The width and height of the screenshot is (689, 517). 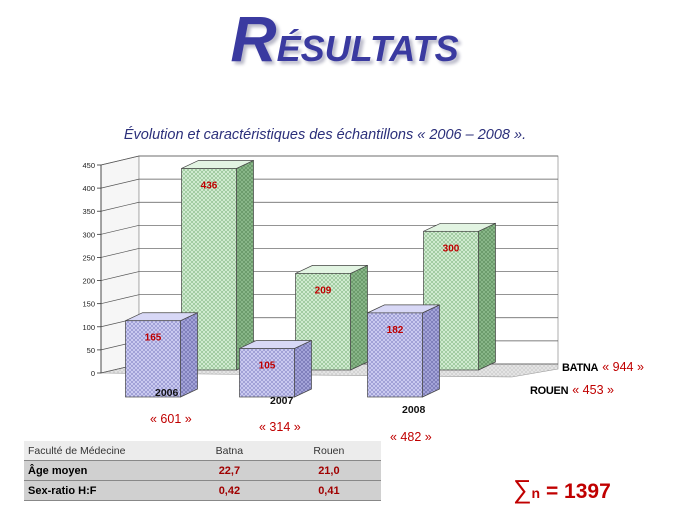 I want to click on x-tick-label: 2008, so click(x=414, y=410).